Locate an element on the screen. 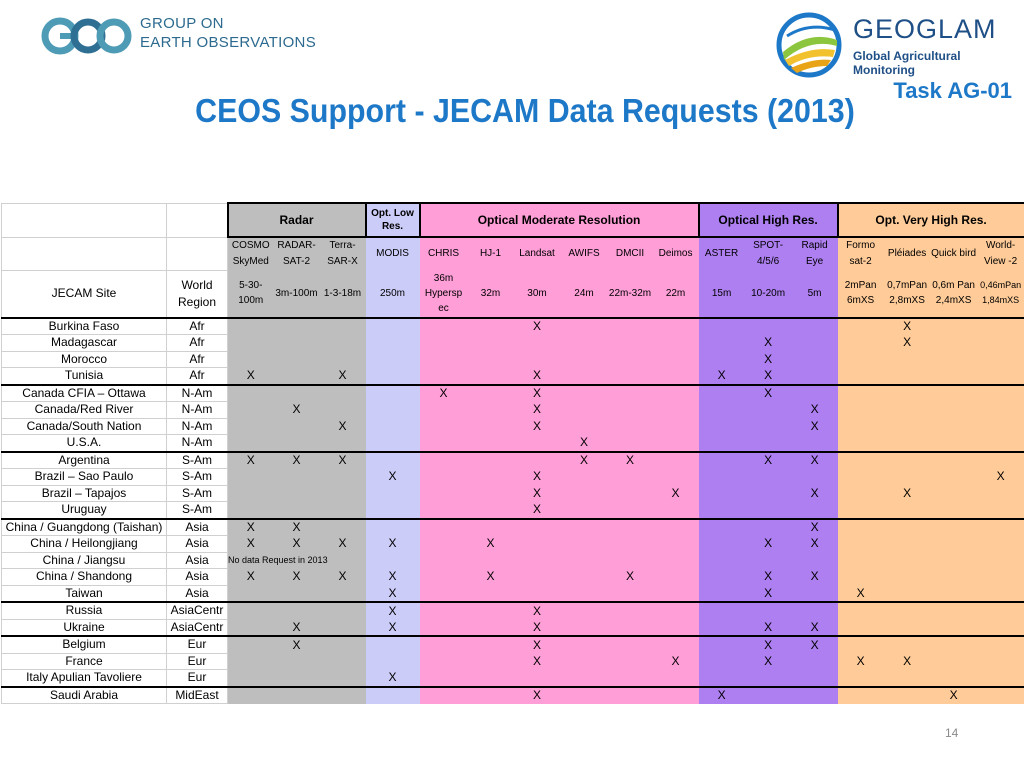  resolution-header: 22m-32m is located at coordinates (630, 294).